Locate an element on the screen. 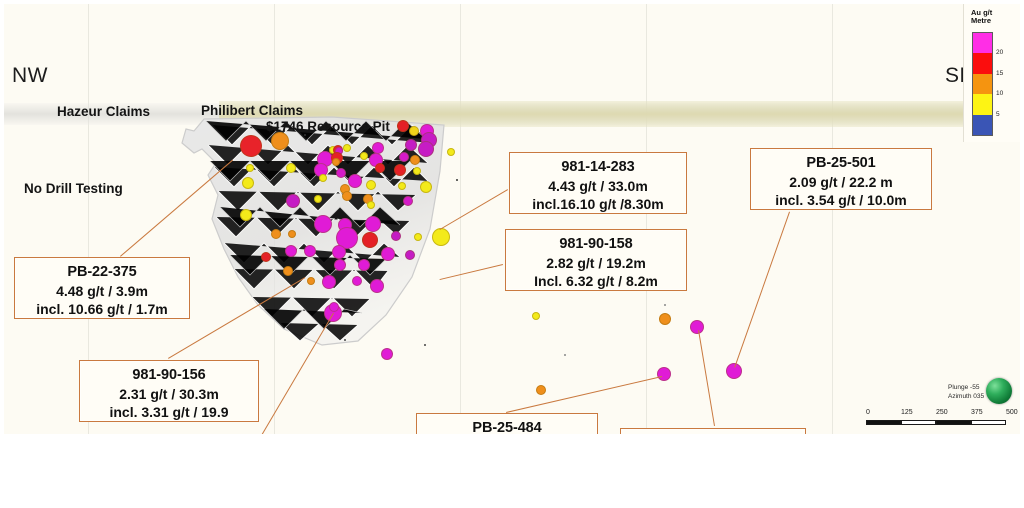 The width and height of the screenshot is (1024, 508). resource-pit-label: $1746 Resource Pit is located at coordinates (328, 126).